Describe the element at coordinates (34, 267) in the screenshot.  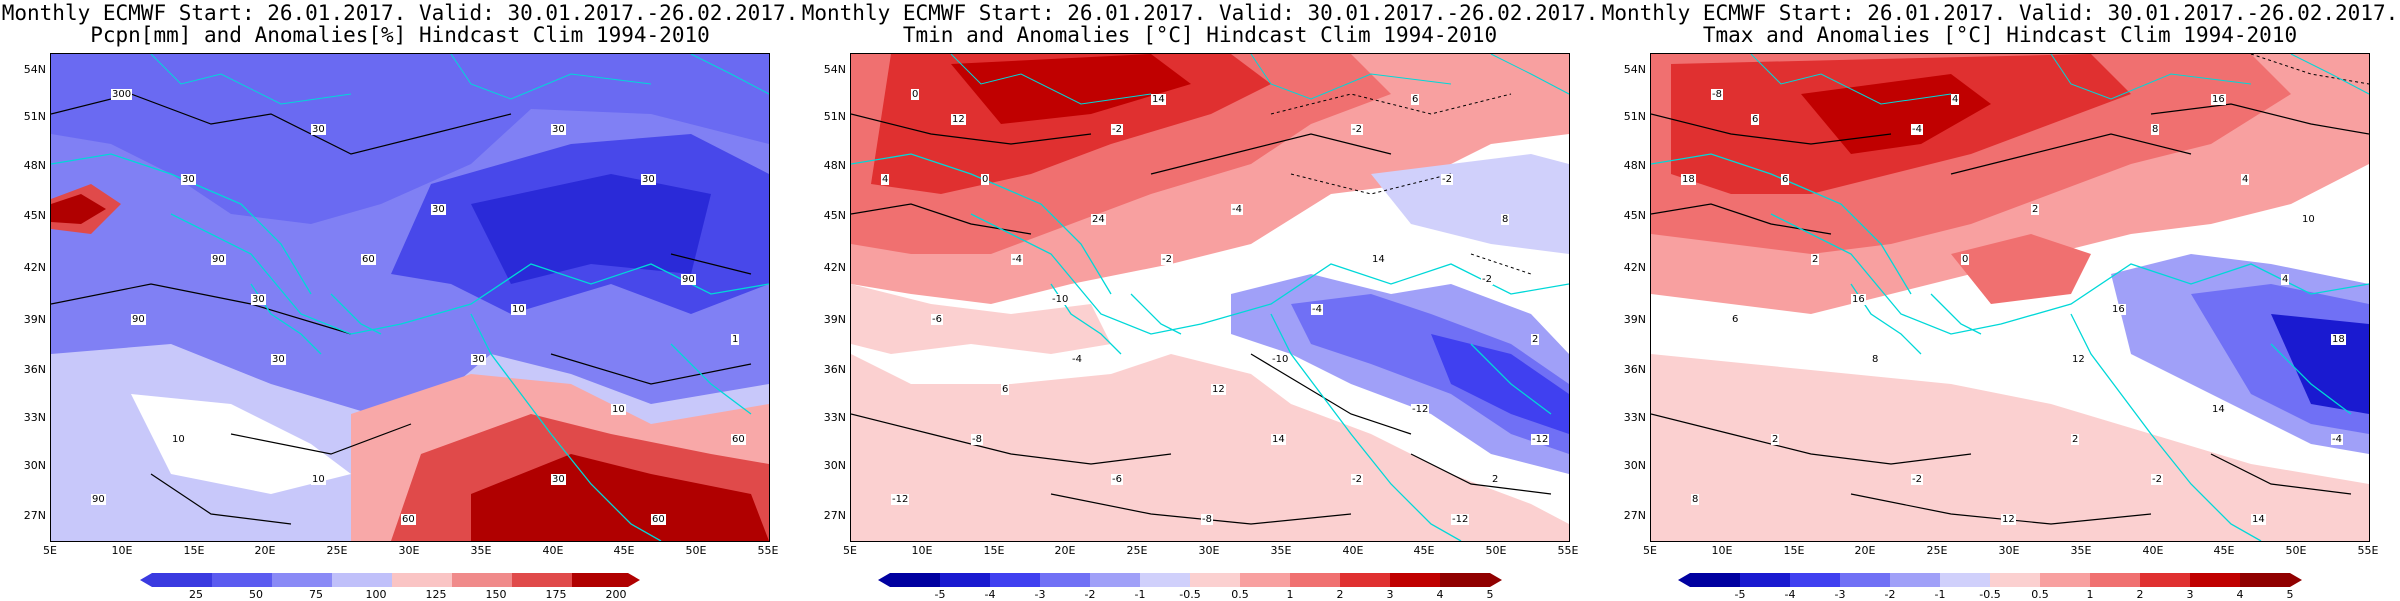
I see `latitude-tick-label: 42N` at that location.